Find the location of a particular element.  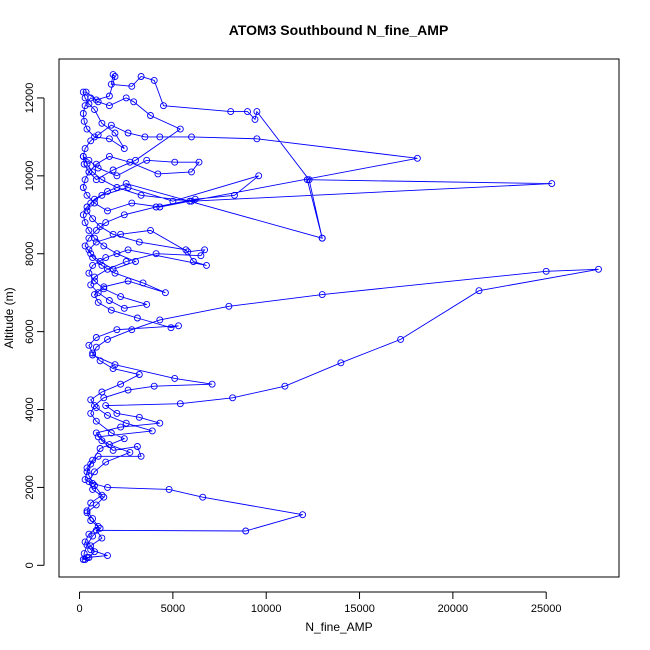

y-tick-label: 4000 is located at coordinates (30, 409).